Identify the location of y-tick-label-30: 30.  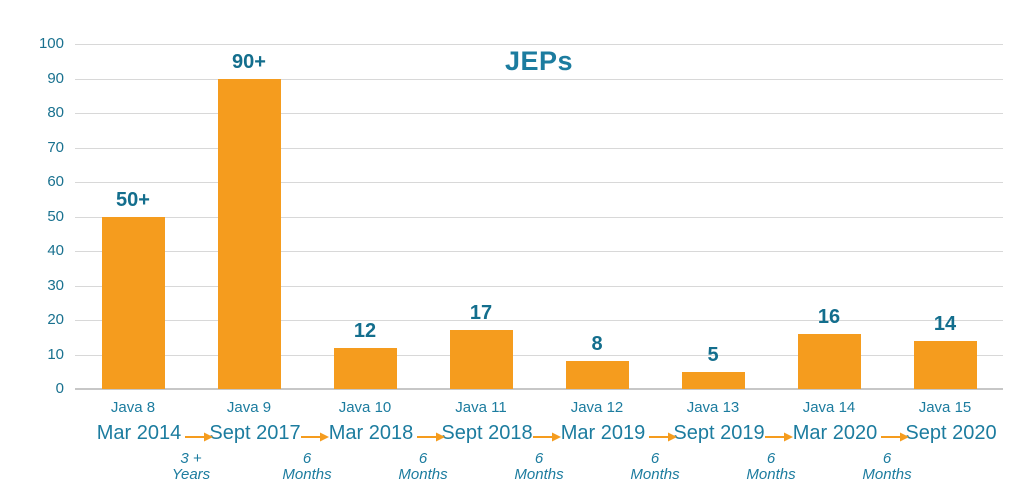
(55, 285).